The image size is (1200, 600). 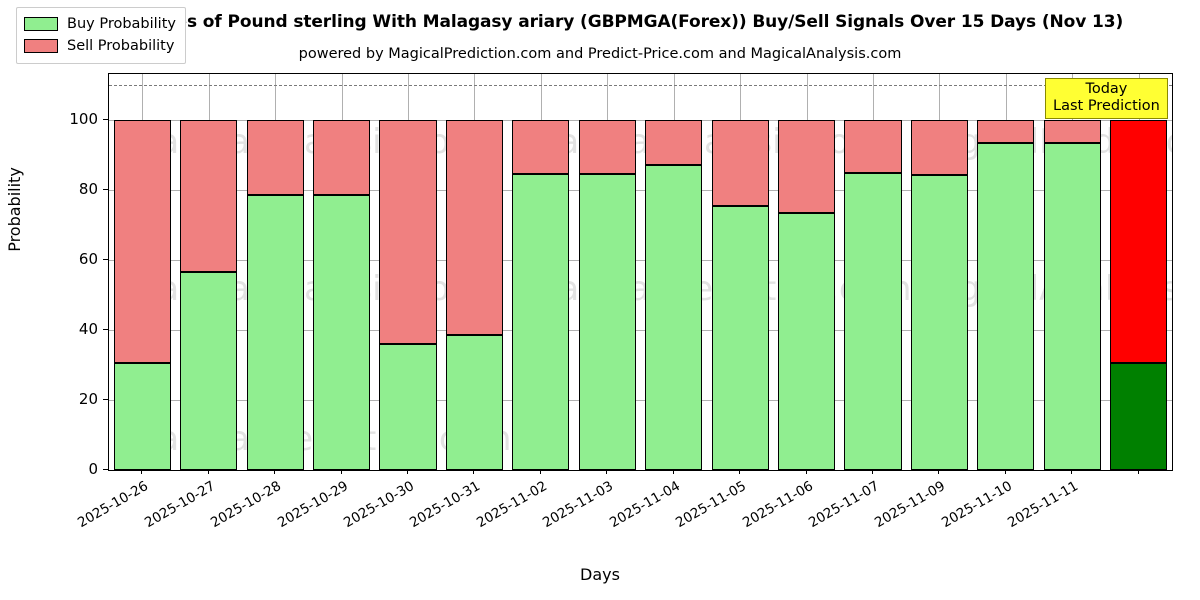 What do you see at coordinates (88, 328) in the screenshot?
I see `y-axis-tick-label: 40` at bounding box center [88, 328].